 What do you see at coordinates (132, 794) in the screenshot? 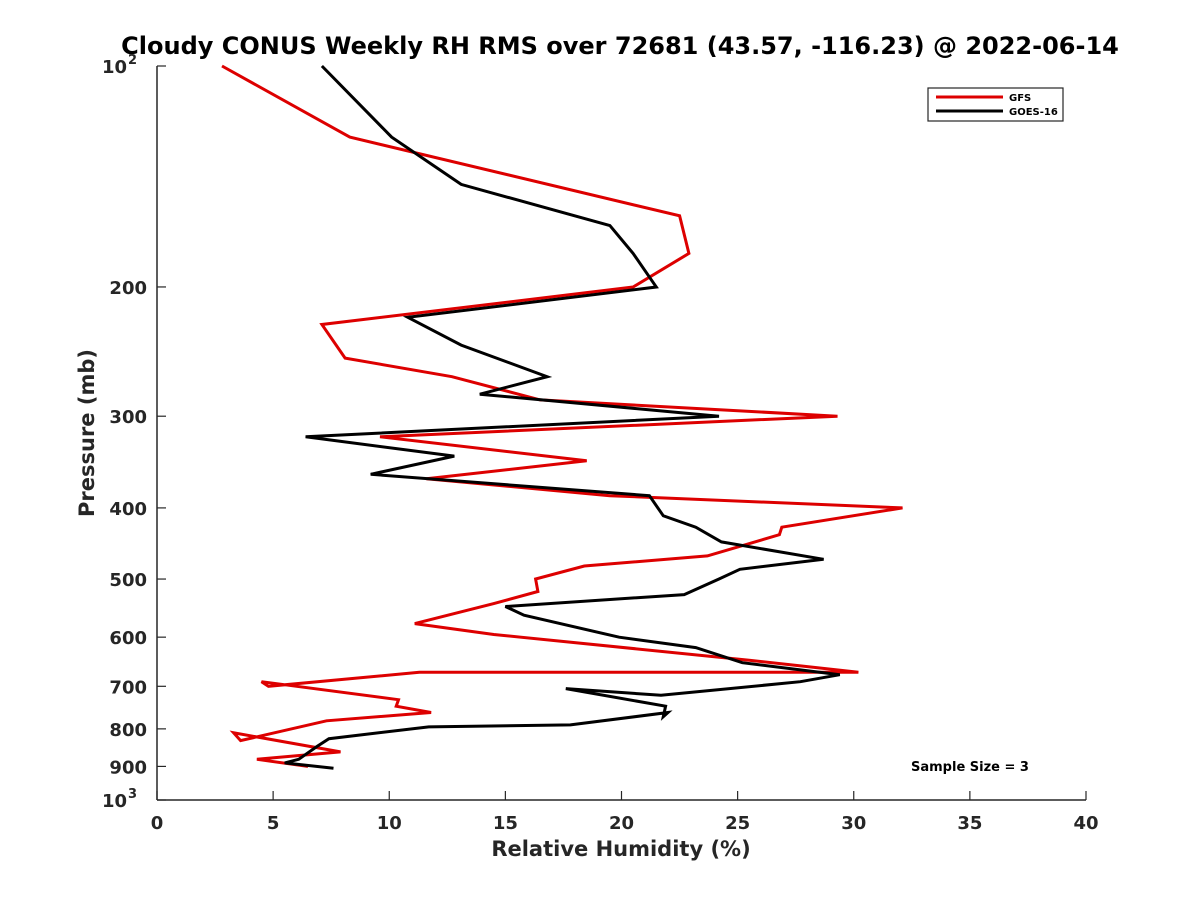
I see `y-tick-exponent: 3` at bounding box center [132, 794].